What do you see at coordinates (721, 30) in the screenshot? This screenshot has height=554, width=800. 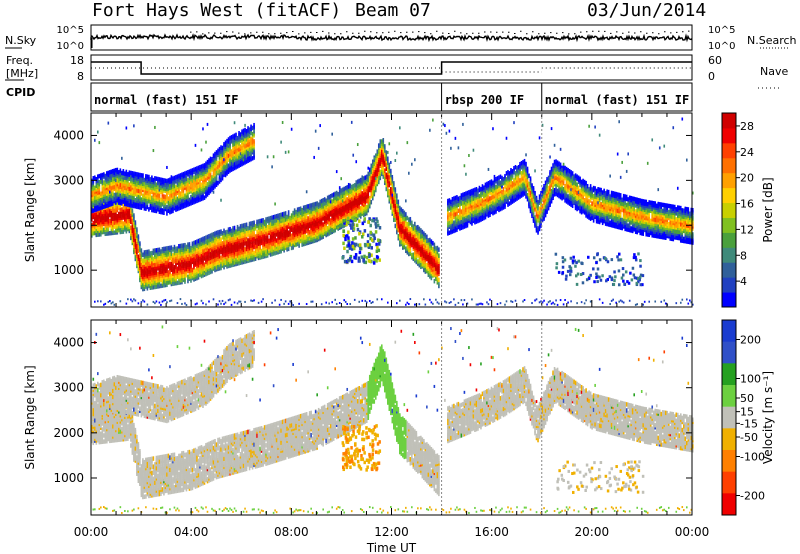 I see `noise-right-tick-top: 10^5` at bounding box center [721, 30].